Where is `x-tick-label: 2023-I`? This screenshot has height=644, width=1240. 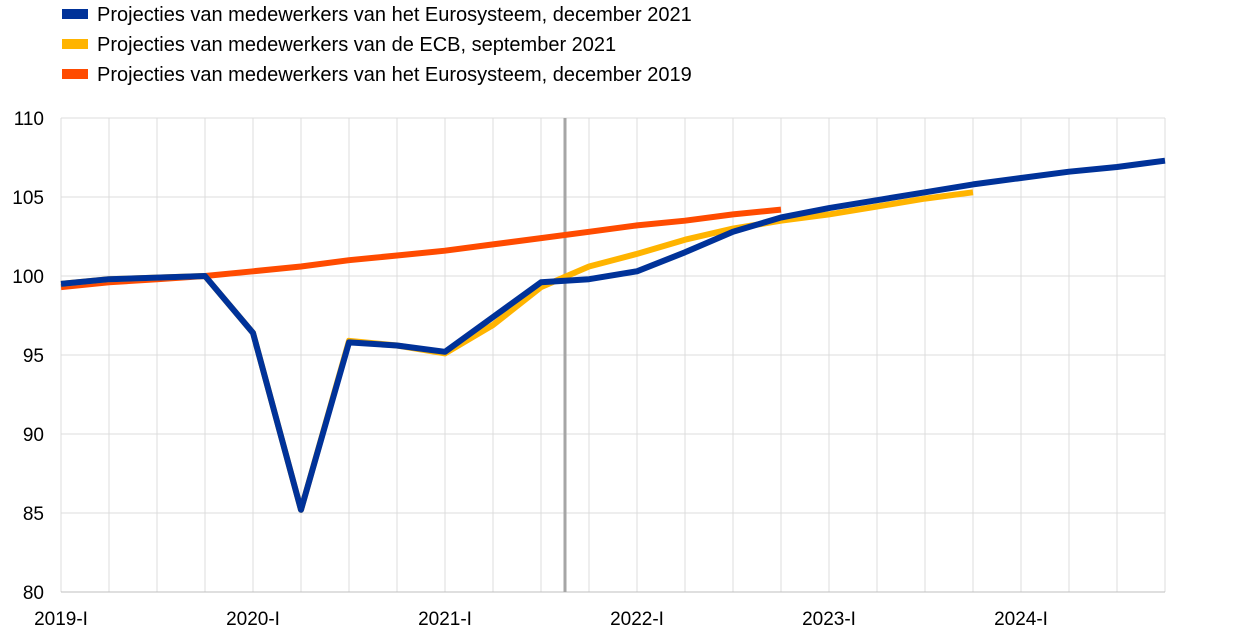
x-tick-label: 2023-I is located at coordinates (829, 619).